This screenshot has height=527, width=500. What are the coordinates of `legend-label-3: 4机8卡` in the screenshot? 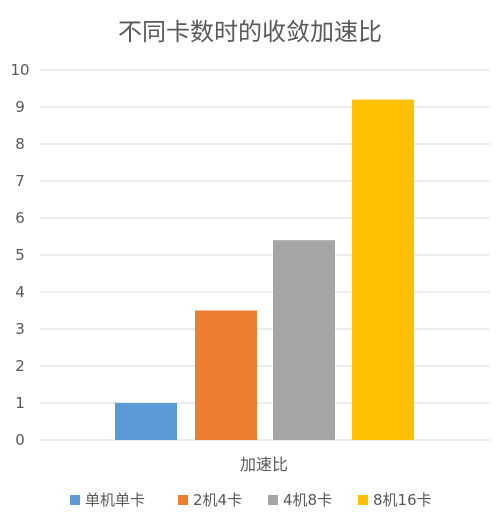 It's located at (307, 500).